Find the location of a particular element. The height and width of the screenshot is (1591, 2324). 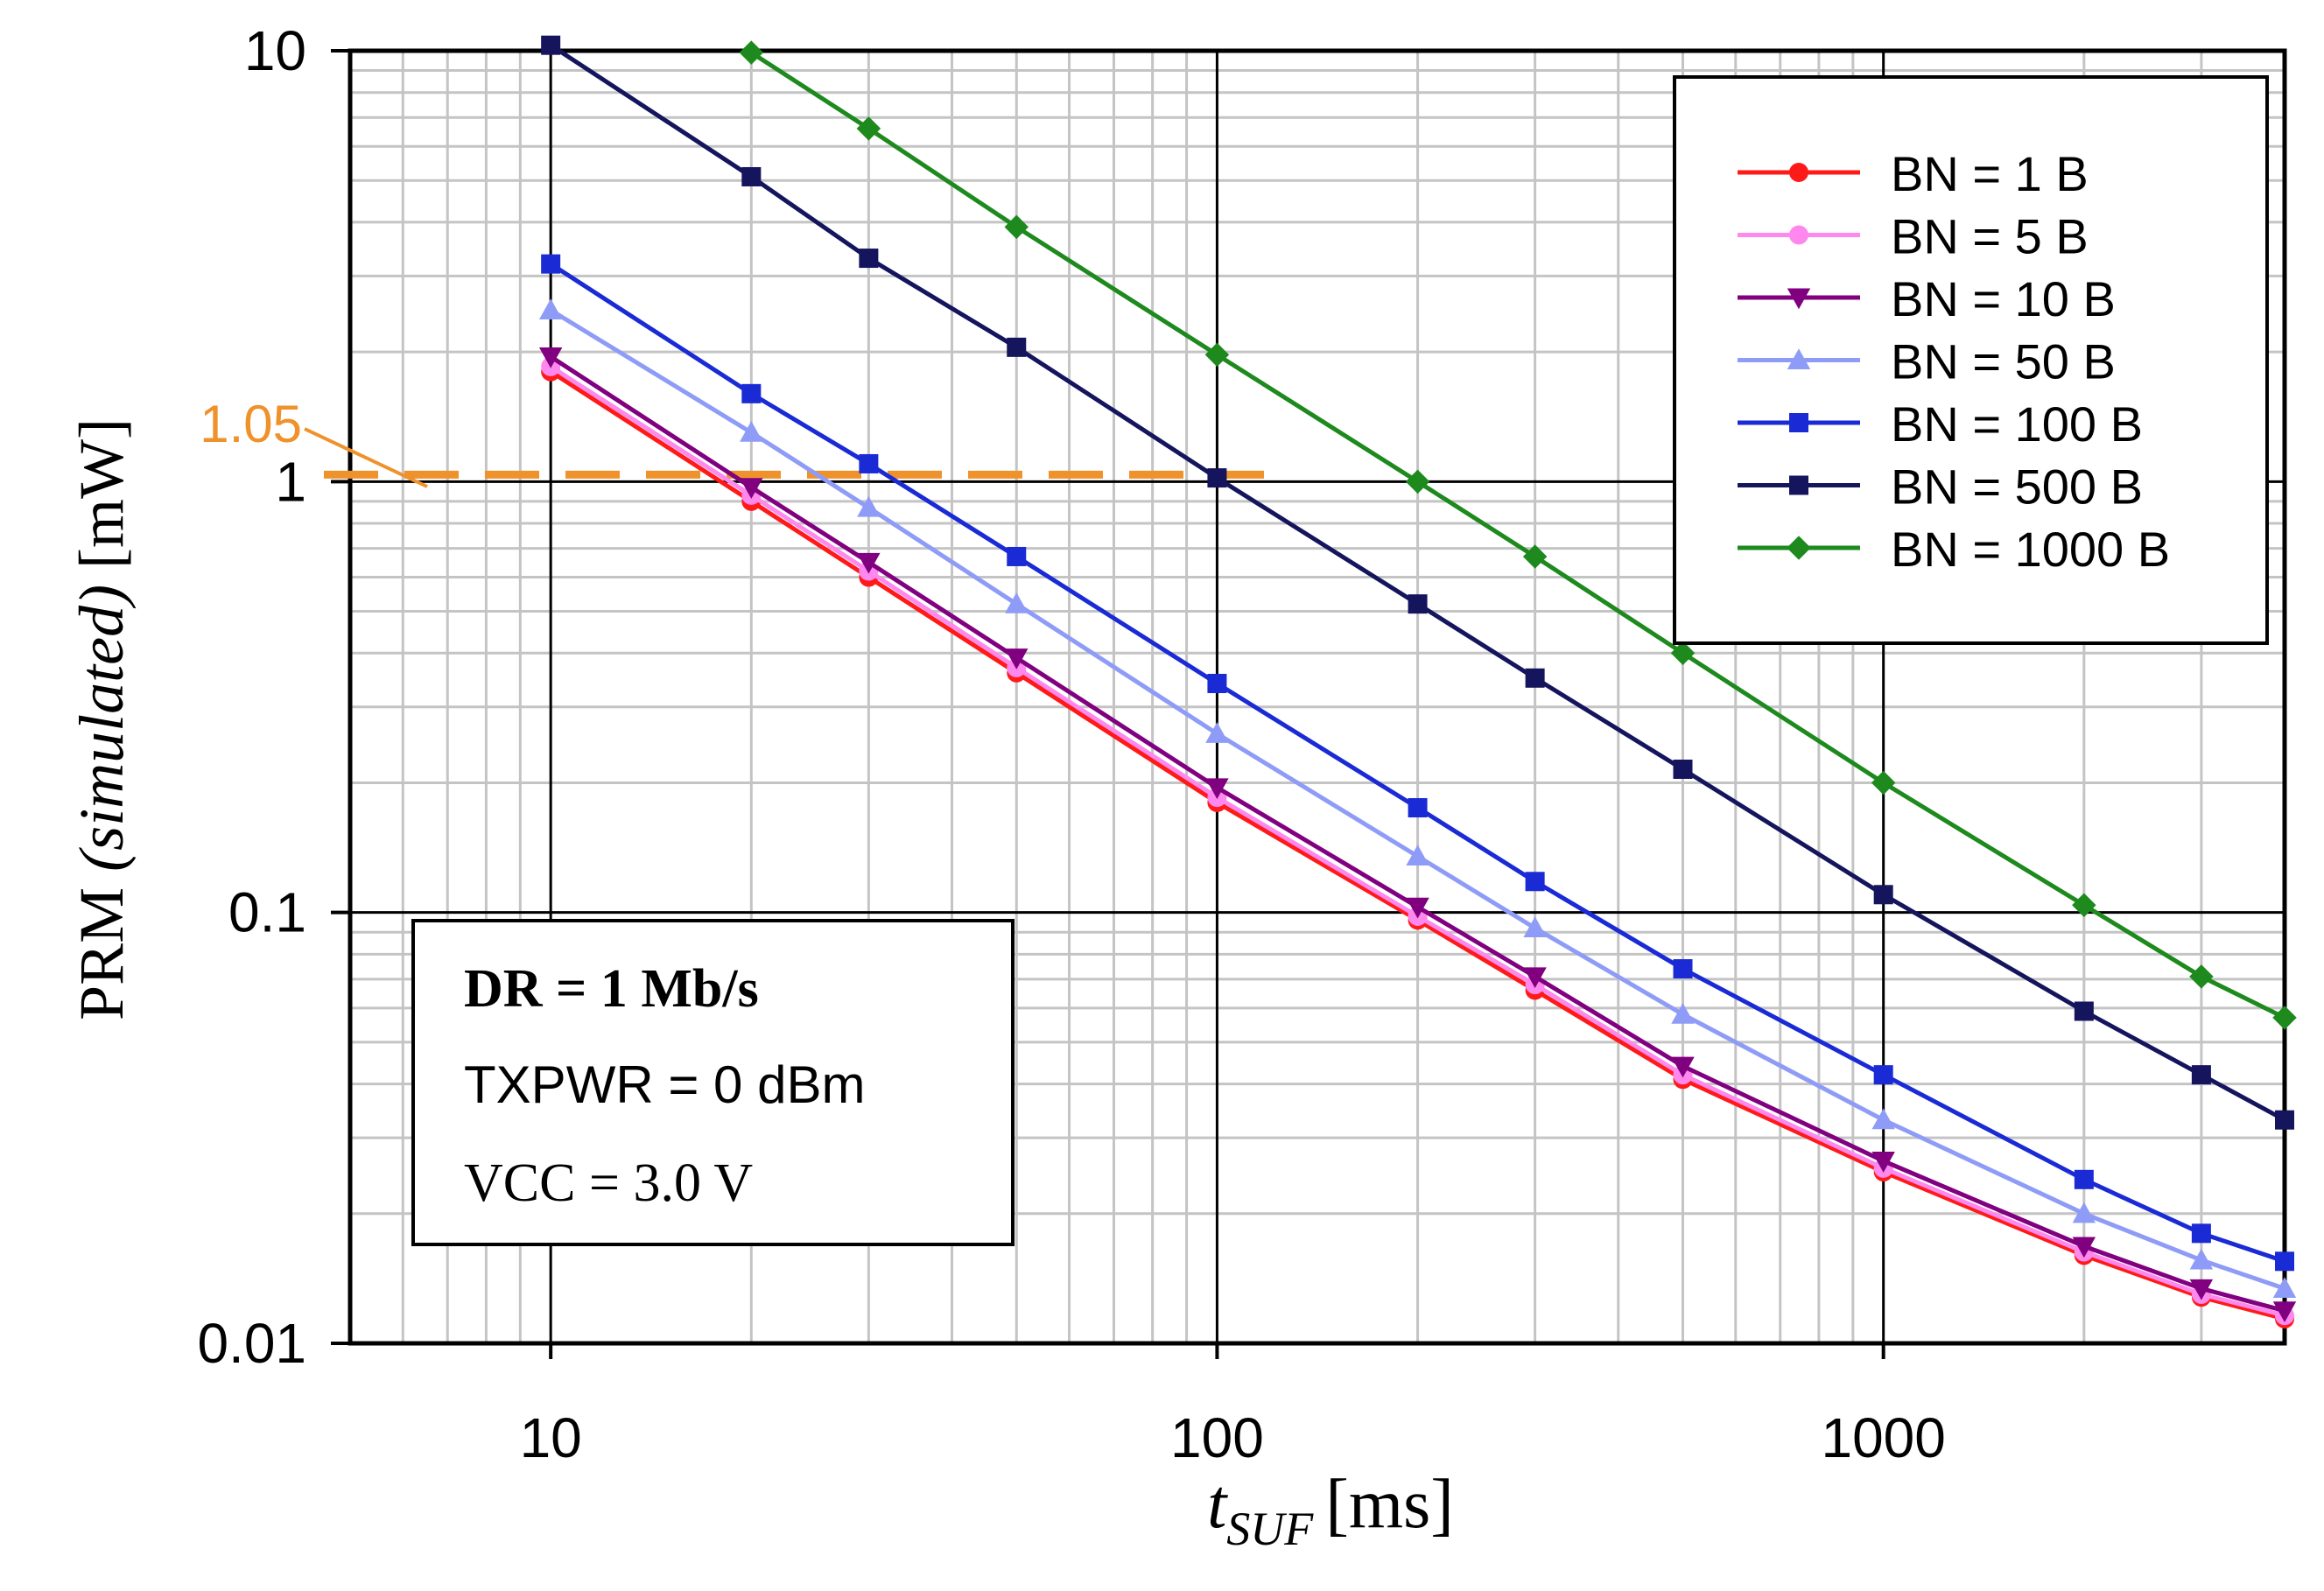

legend-entry: BN = 10 B is located at coordinates (1927, 298).